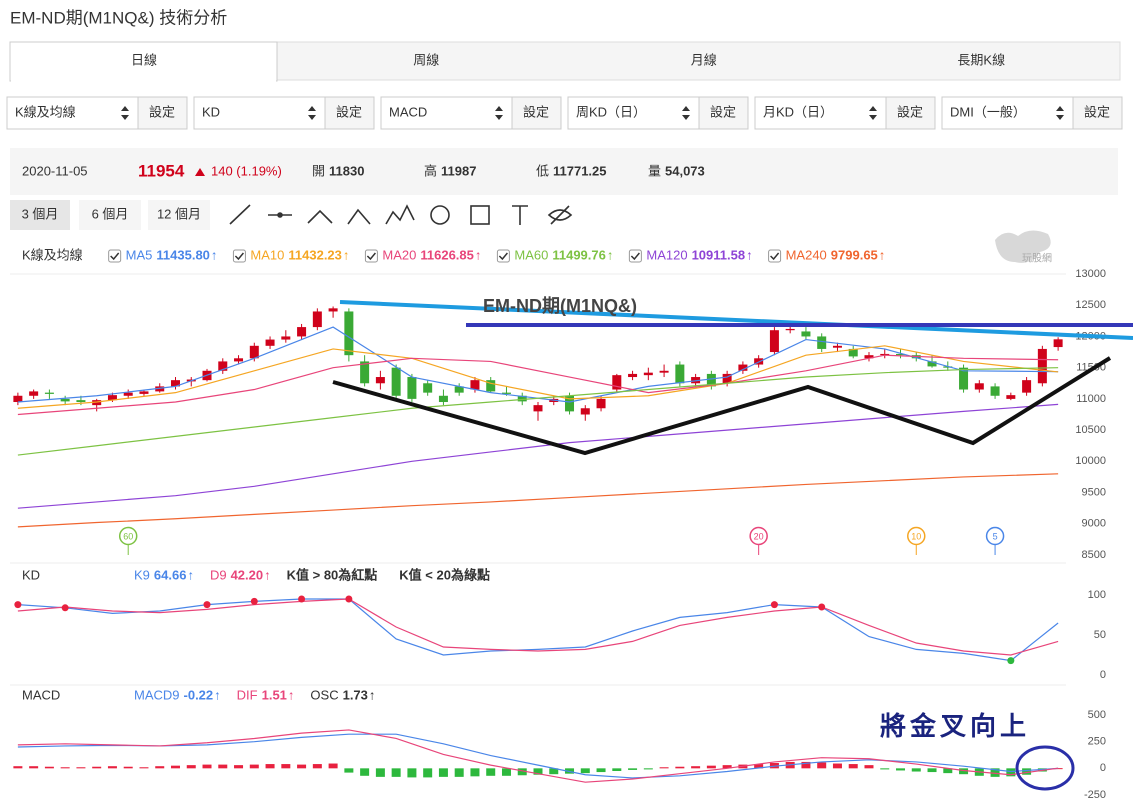 This screenshot has width=1133, height=802. I want to click on tool-abc, so click(359, 216).